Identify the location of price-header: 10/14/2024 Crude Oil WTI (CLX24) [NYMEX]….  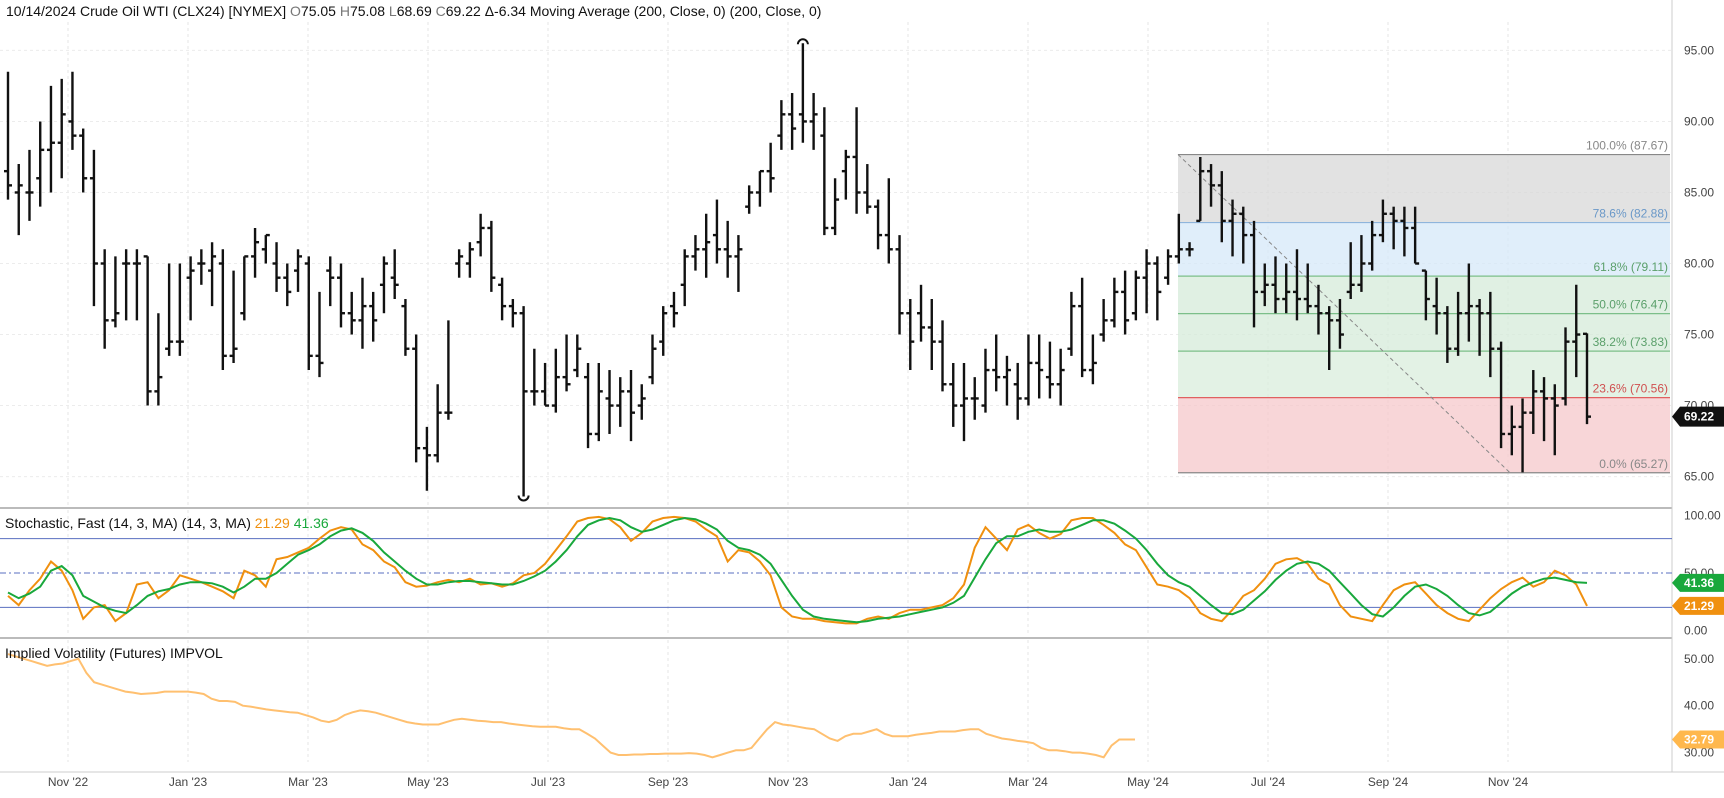
(413, 11).